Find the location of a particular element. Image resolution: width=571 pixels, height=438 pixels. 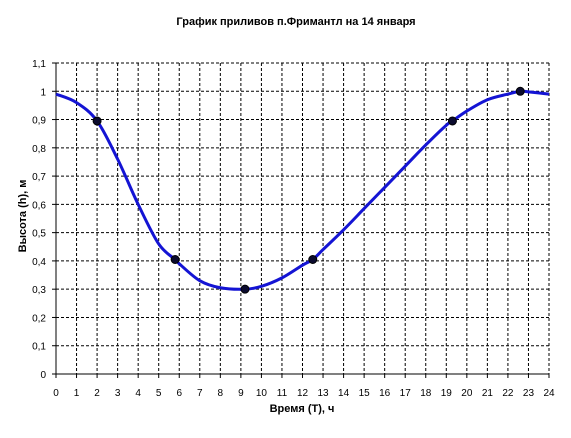

x-tick-label: 5 is located at coordinates (159, 393).